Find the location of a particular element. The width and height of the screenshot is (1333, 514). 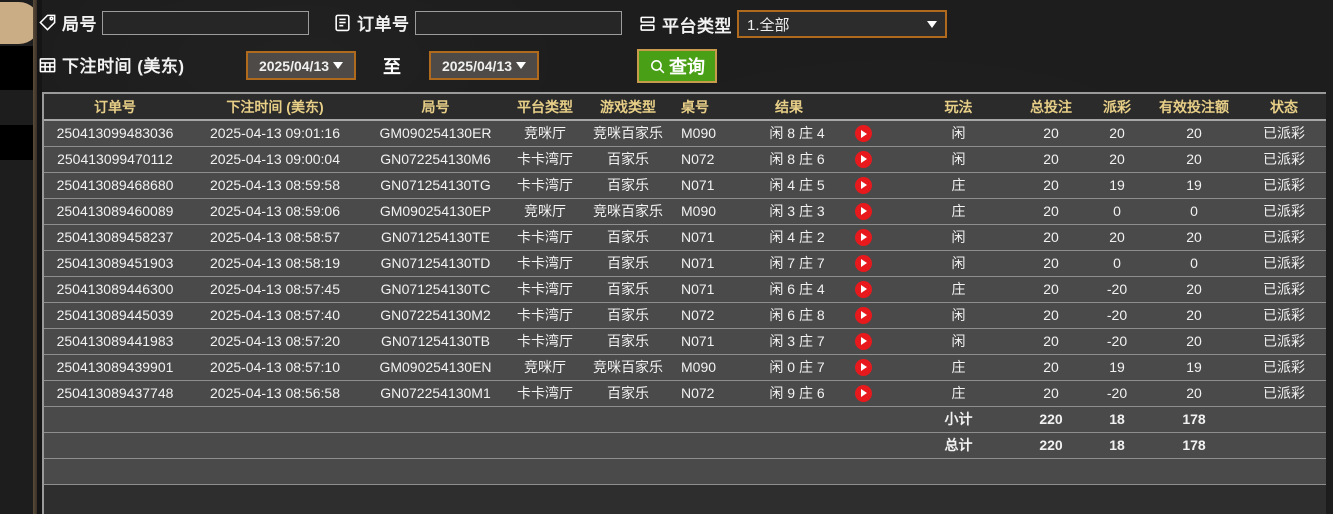

cell-table-no: M090 is located at coordinates (703, 133).